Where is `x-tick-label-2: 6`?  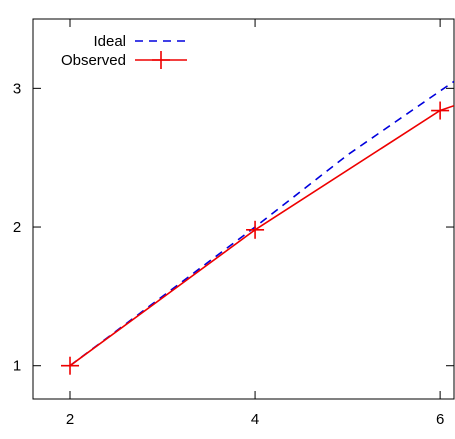
x-tick-label-2: 6 is located at coordinates (440, 419).